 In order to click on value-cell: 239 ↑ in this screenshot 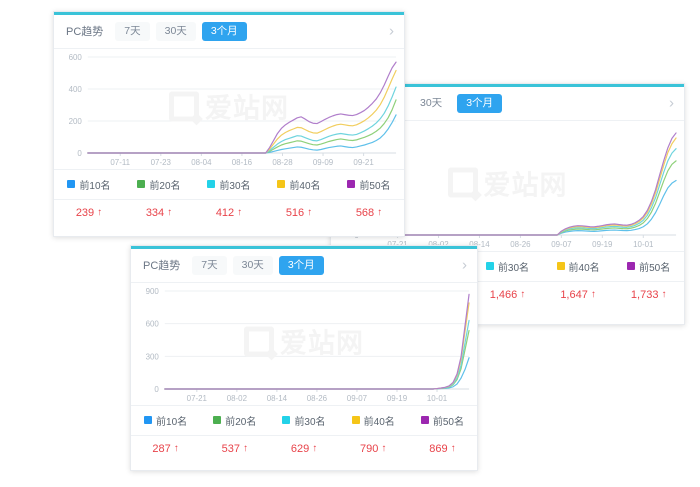, I will do `click(89, 213)`.